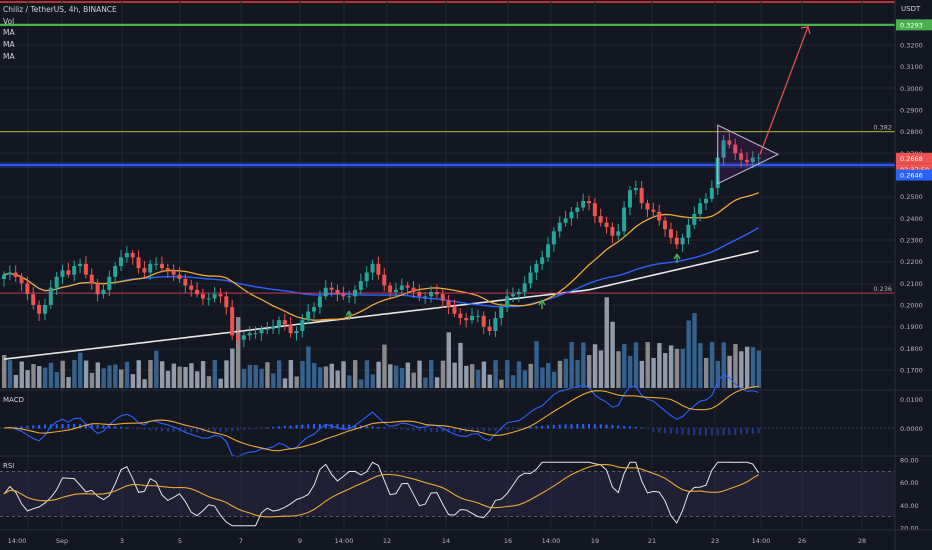 Image resolution: width=932 pixels, height=550 pixels. I want to click on price-tick-label: 0.1700, so click(911, 371).